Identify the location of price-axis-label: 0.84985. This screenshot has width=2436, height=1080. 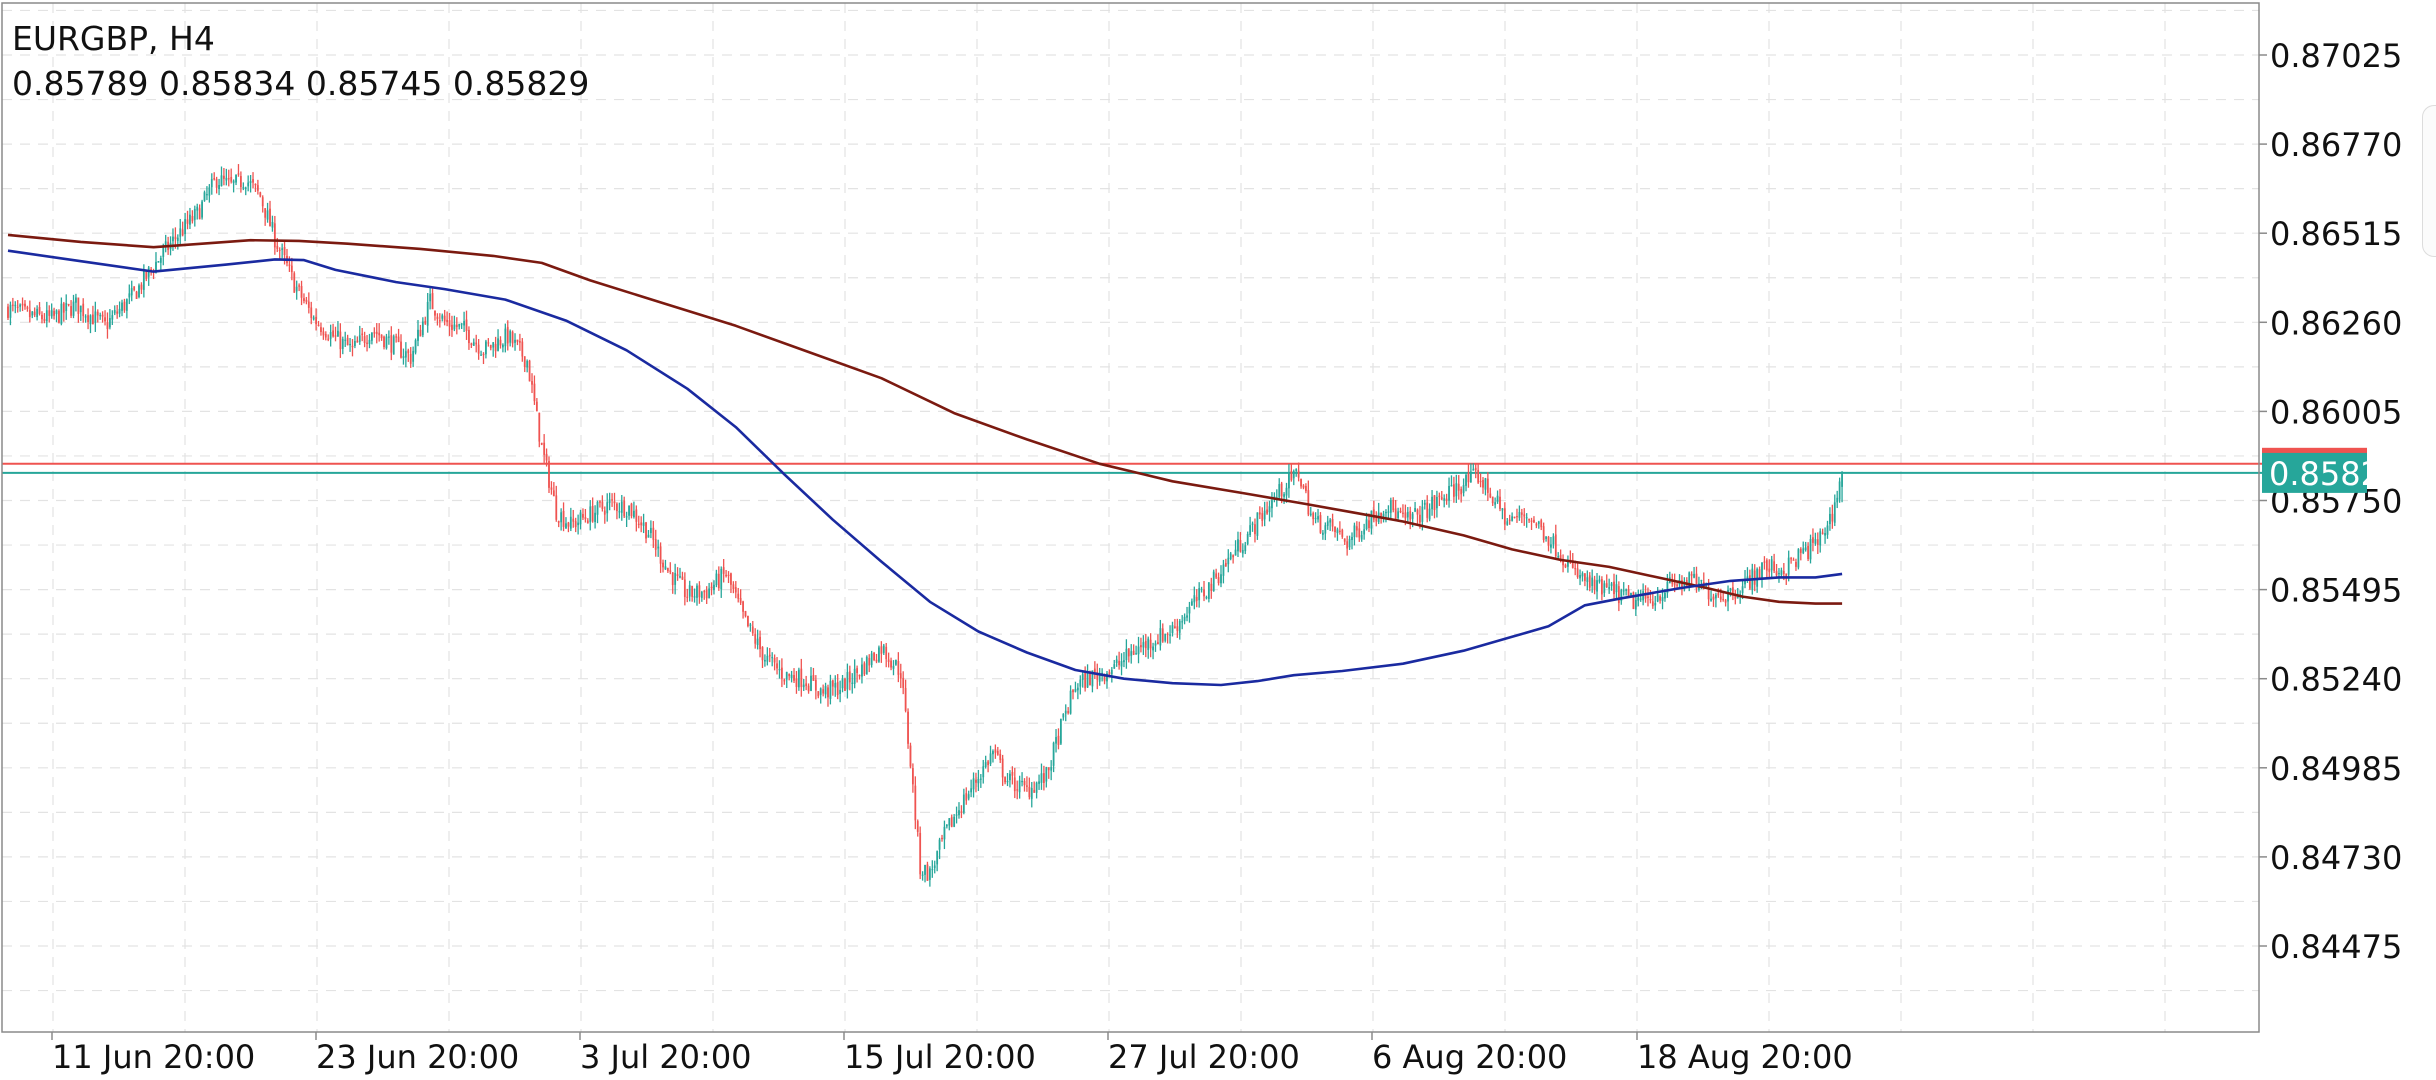
(2336, 769).